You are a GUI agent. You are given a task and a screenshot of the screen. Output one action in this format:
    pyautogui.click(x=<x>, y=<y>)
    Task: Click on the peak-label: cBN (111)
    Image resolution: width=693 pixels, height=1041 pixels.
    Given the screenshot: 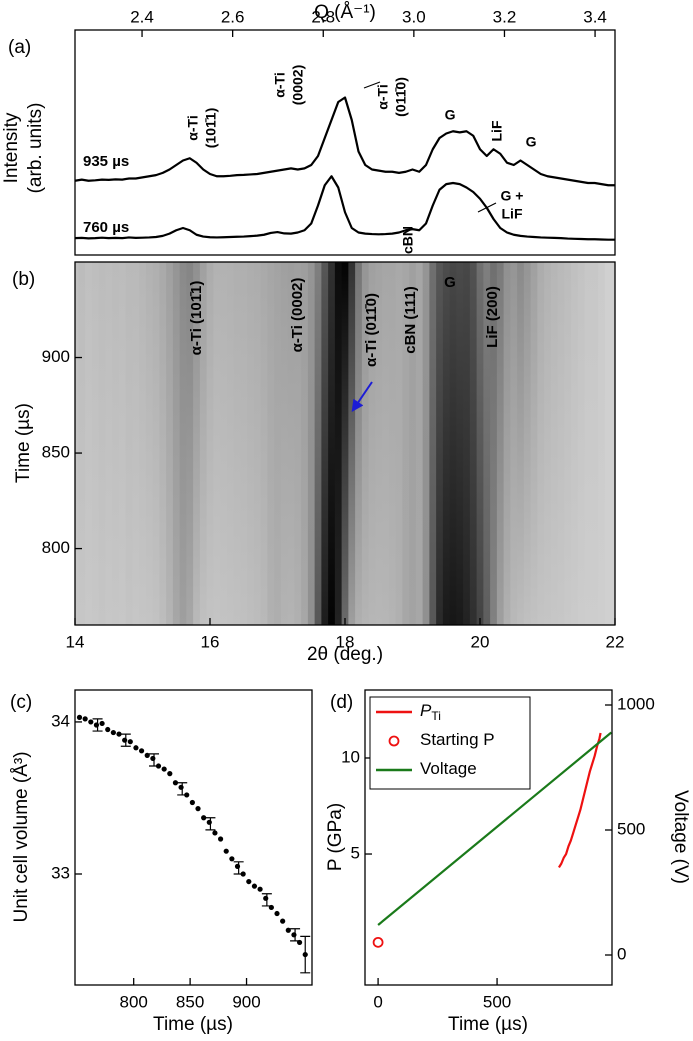 What is the action you would take?
    pyautogui.click(x=410, y=320)
    